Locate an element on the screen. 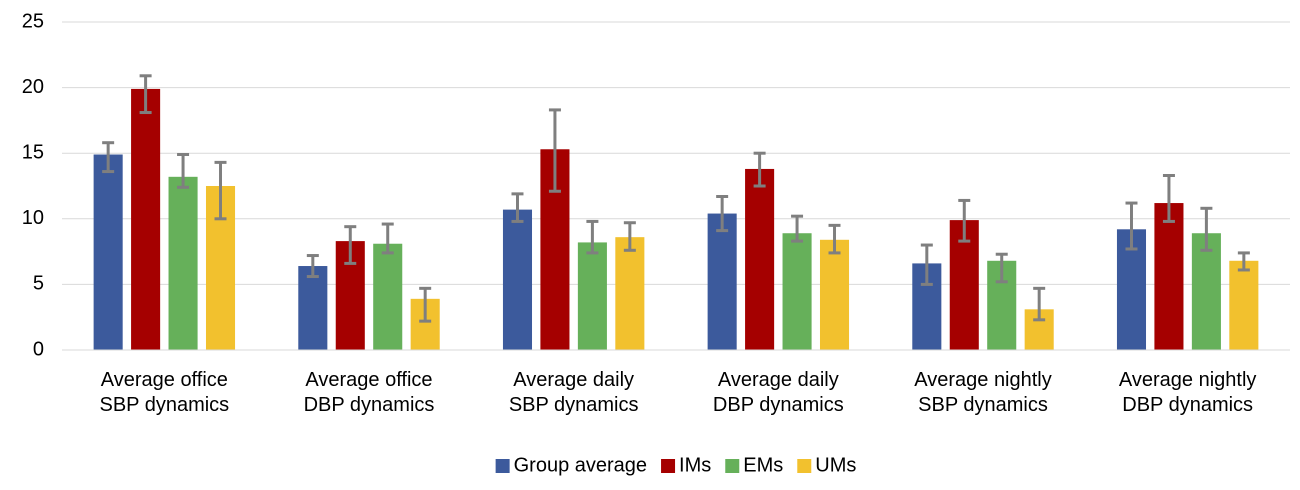  x-label-box: Average nightly SBP dynamics is located at coordinates (983, 392).